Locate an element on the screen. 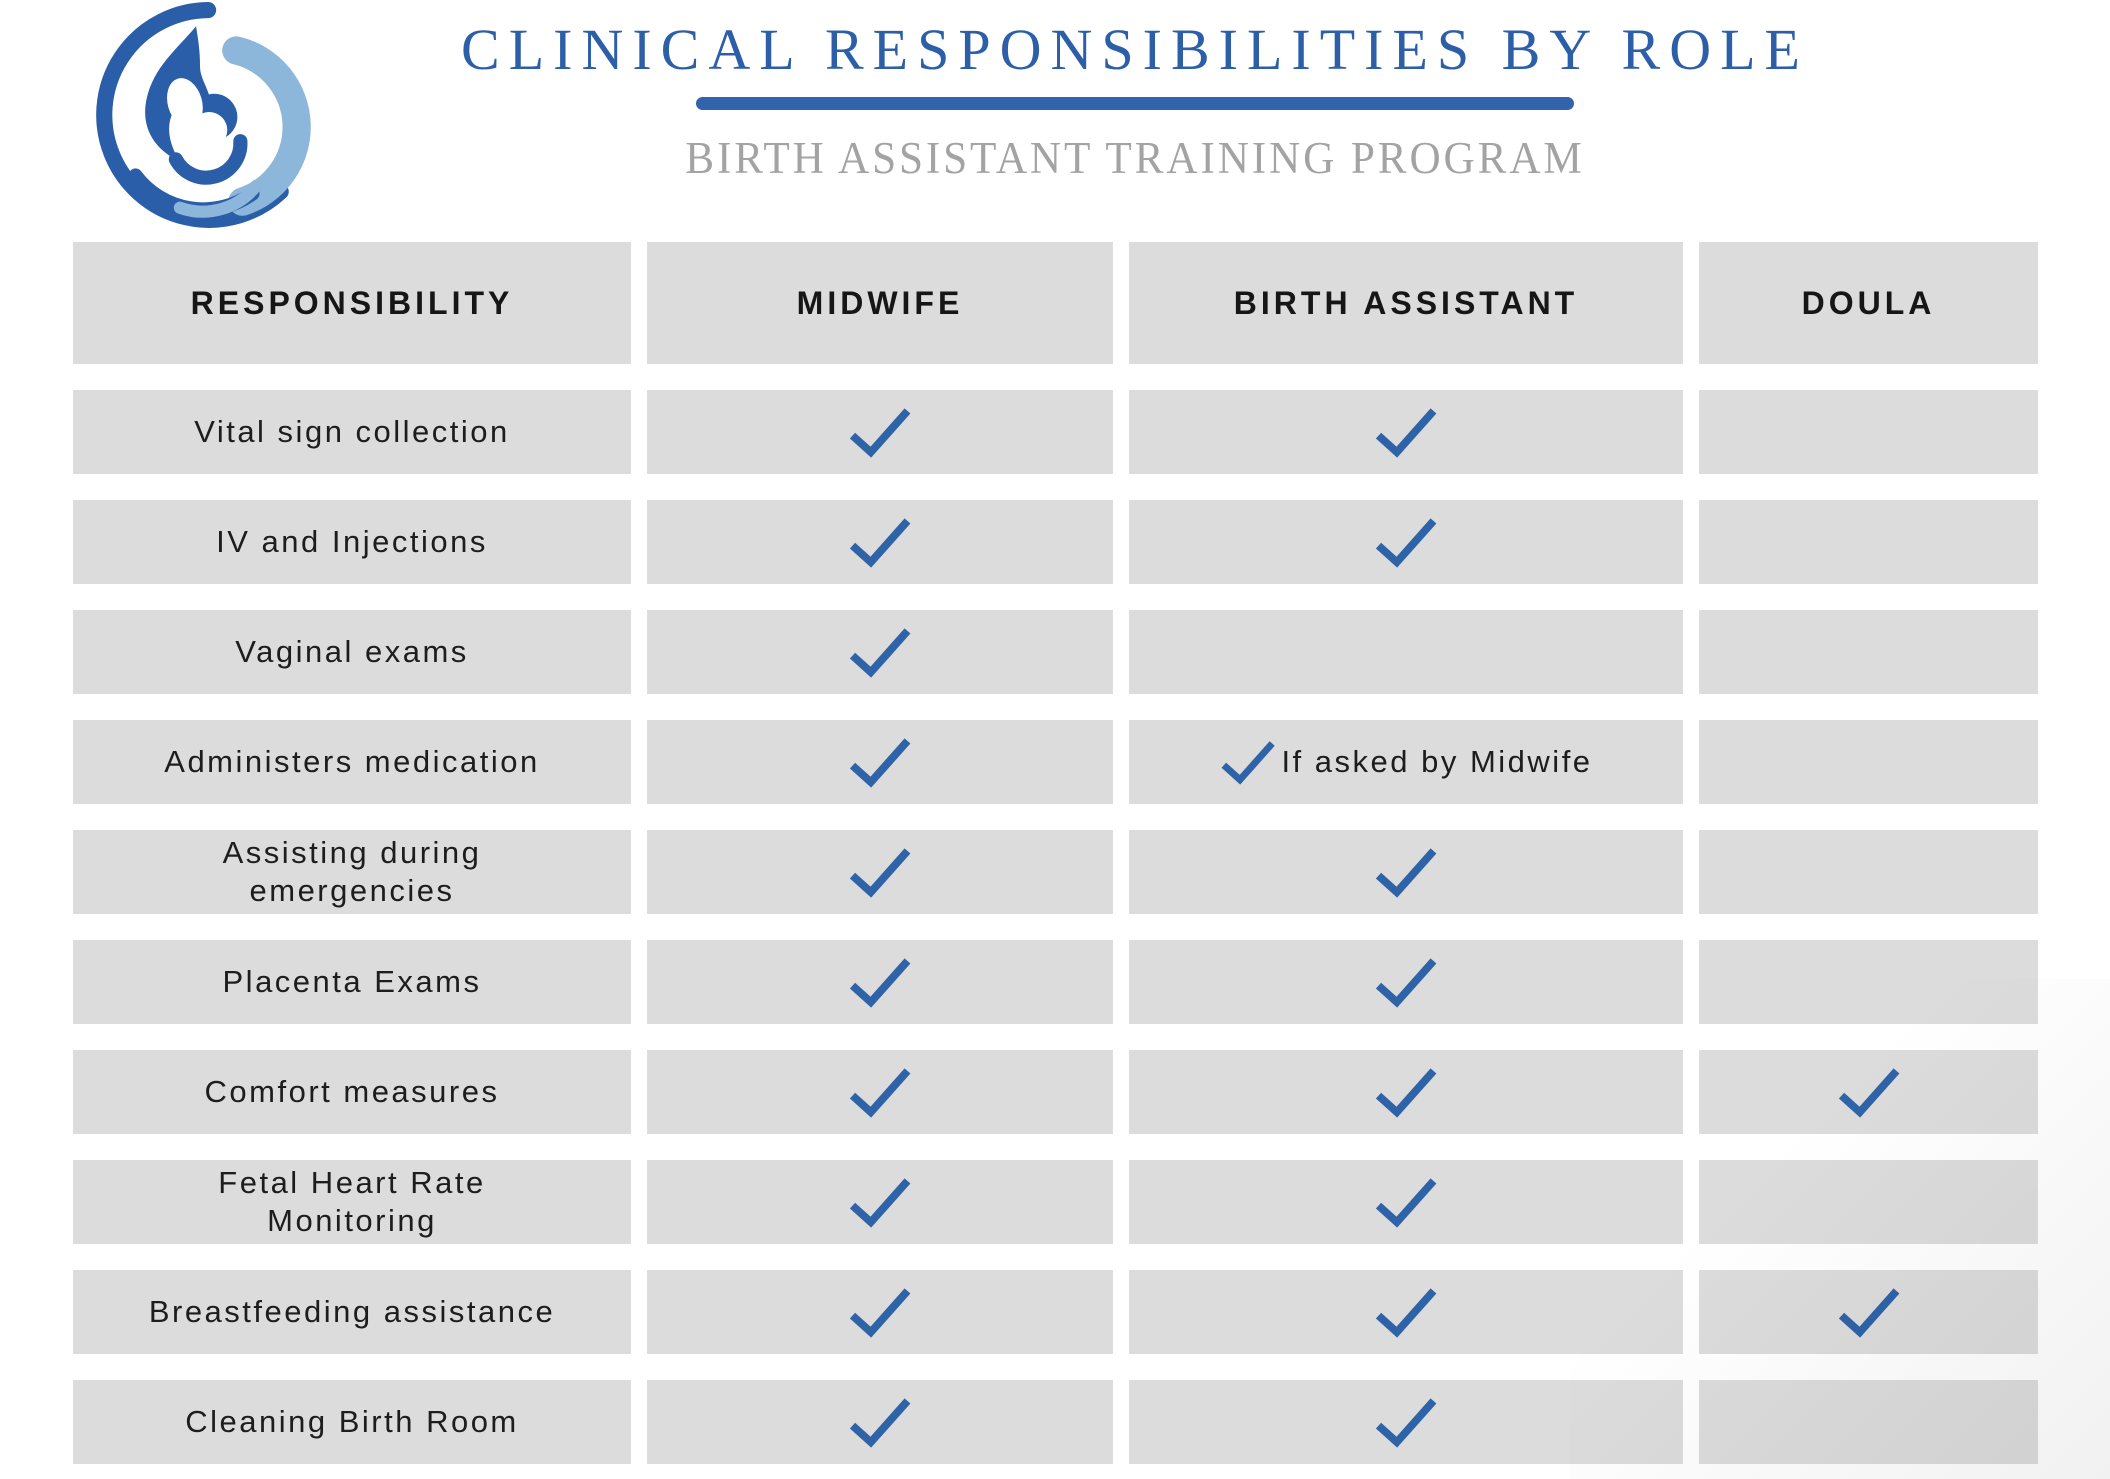  table-row: Breastfeeding assistance is located at coordinates (1055, 1312).